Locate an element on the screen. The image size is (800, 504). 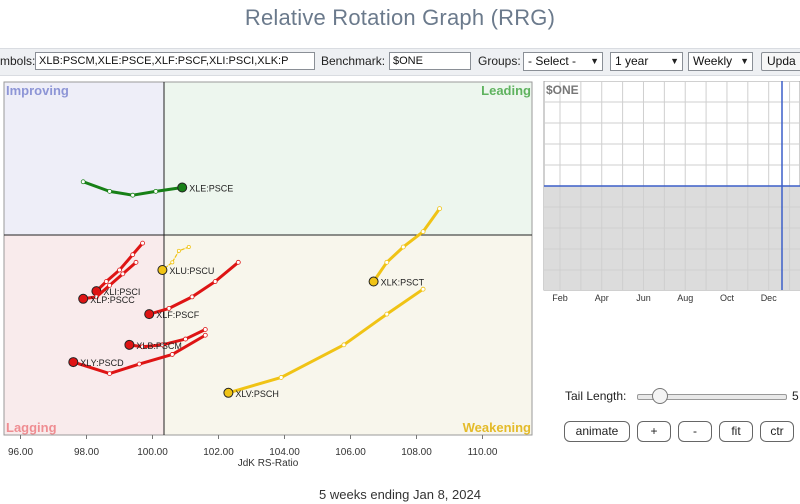
series-label: XLV:PSCH is located at coordinates (257, 394).